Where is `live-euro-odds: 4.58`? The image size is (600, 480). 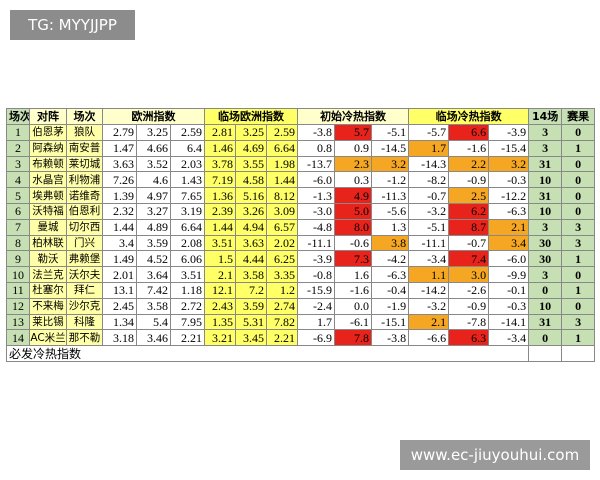
live-euro-odds: 4.58 is located at coordinates (251, 180).